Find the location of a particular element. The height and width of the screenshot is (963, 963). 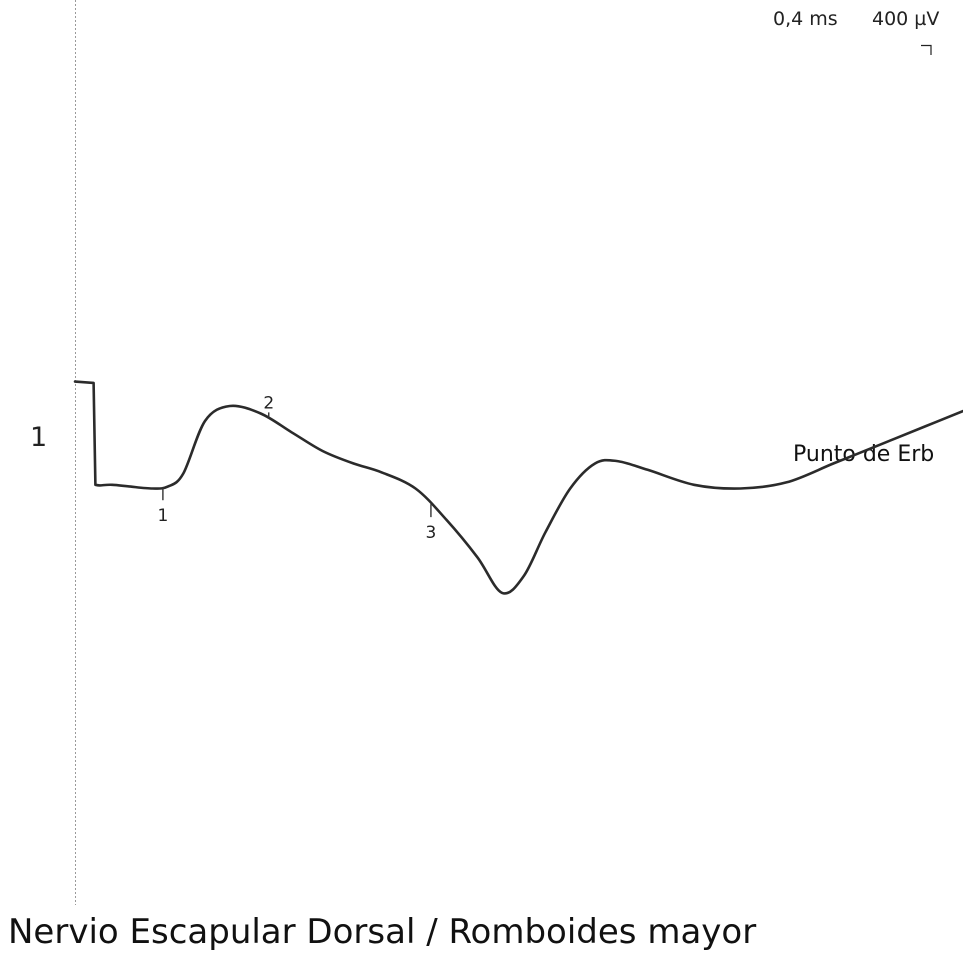

marker-1-label: 1 is located at coordinates (162, 516).